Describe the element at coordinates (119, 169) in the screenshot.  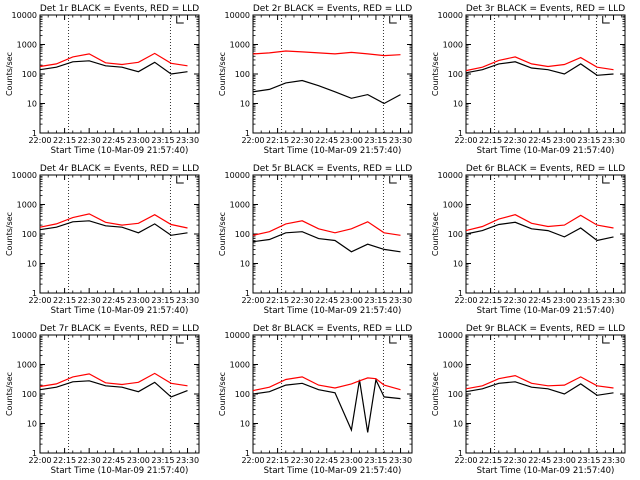
I see `panel-title: Det 4r BLACK = Events, RED = LLD` at that location.